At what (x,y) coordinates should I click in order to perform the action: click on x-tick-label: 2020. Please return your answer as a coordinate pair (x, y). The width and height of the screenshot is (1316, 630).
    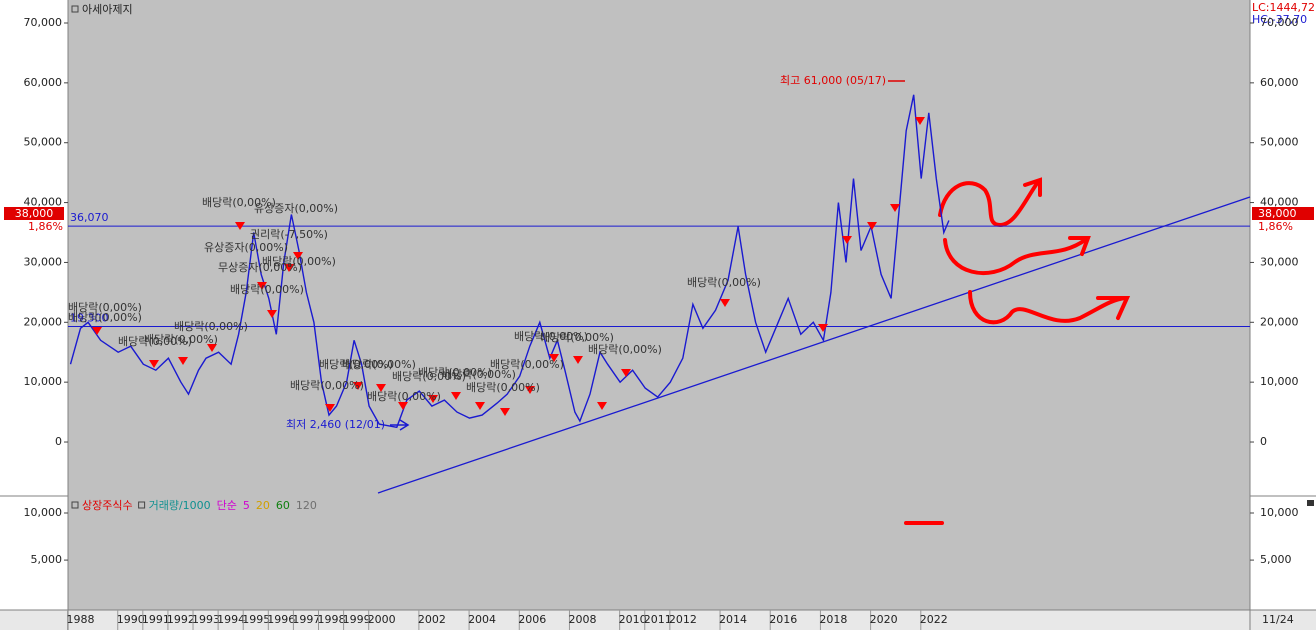
    Looking at the image, I should click on (884, 619).